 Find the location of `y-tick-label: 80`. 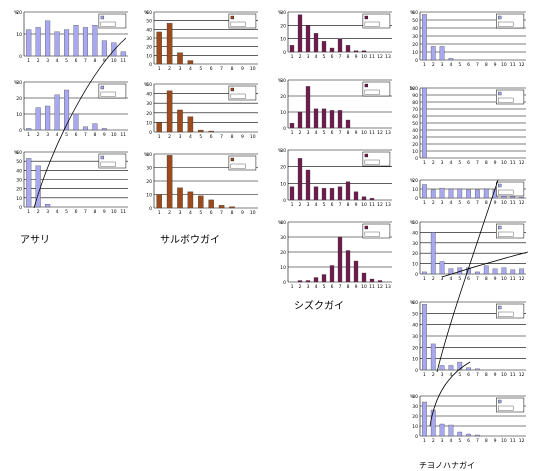

y-tick-label: 80 is located at coordinates (415, 103).